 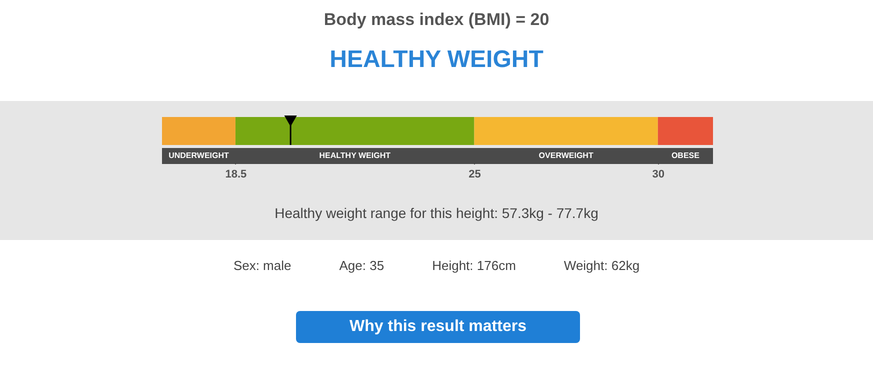 What do you see at coordinates (436, 20) in the screenshot?
I see `chart-title: Body mass index (BMI) = 20` at bounding box center [436, 20].